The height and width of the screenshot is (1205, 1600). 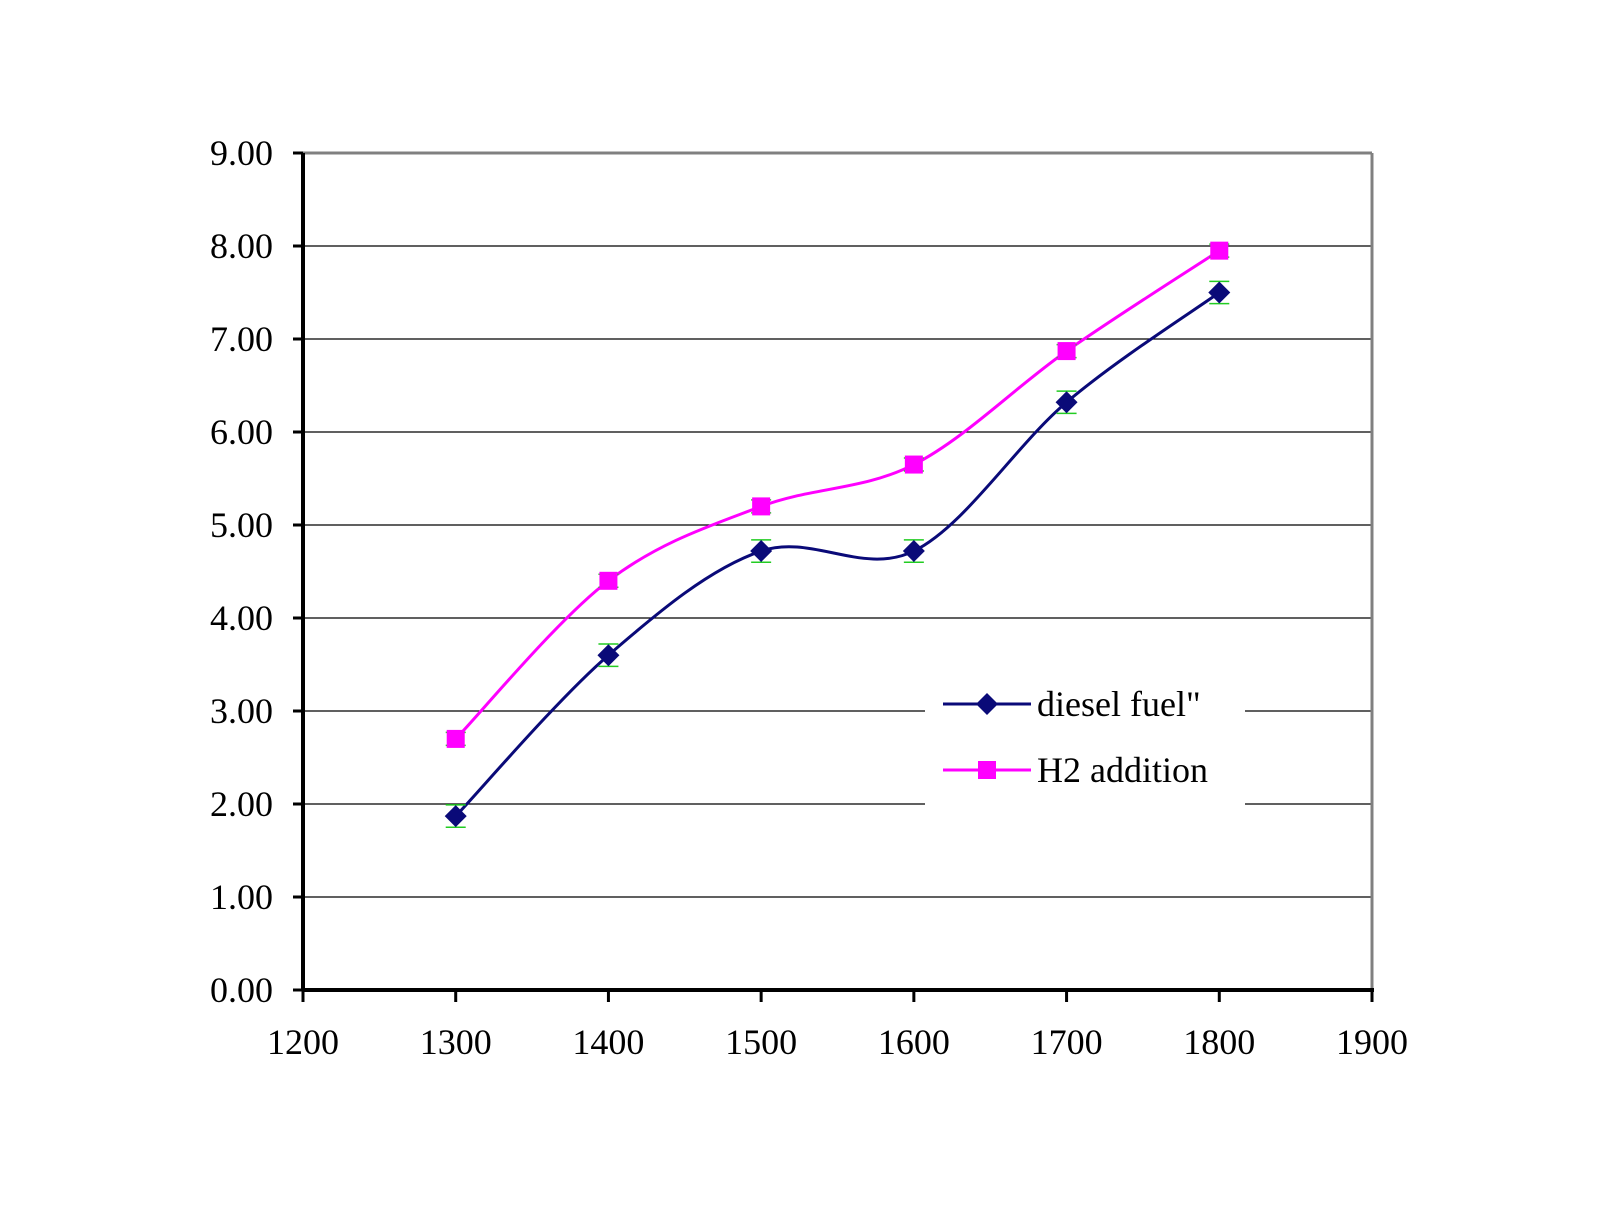 What do you see at coordinates (241, 339) in the screenshot?
I see `y-tick-label-7: 7.00` at bounding box center [241, 339].